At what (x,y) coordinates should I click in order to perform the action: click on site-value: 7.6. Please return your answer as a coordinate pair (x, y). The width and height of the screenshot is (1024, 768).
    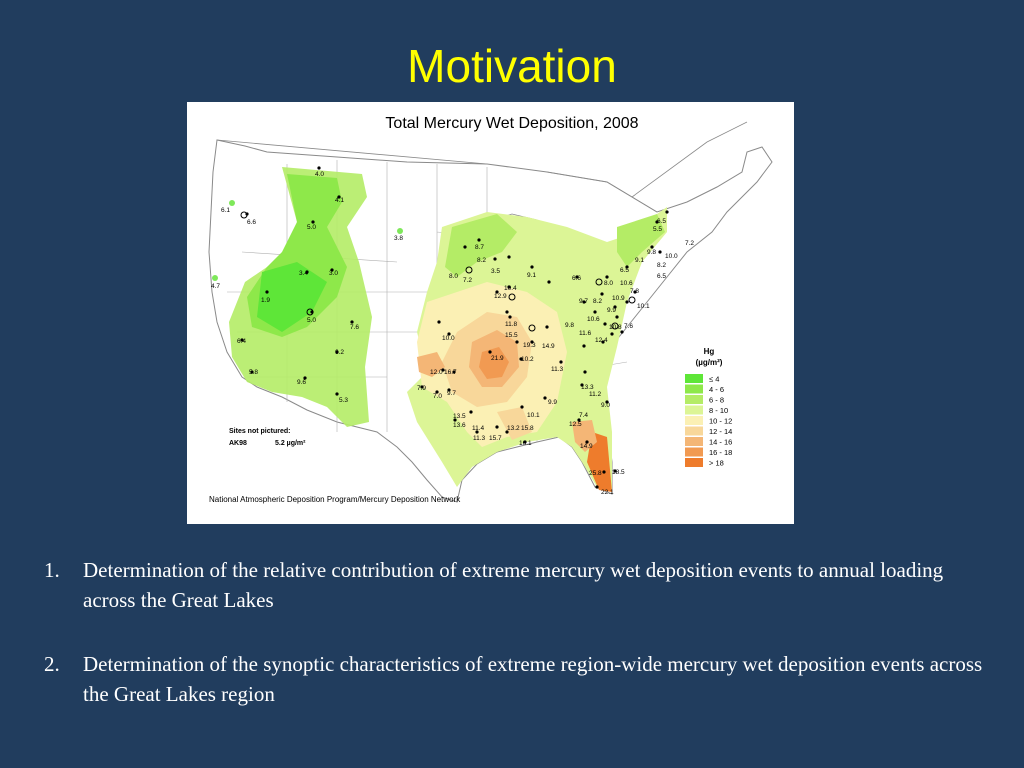
    Looking at the image, I should click on (628, 326).